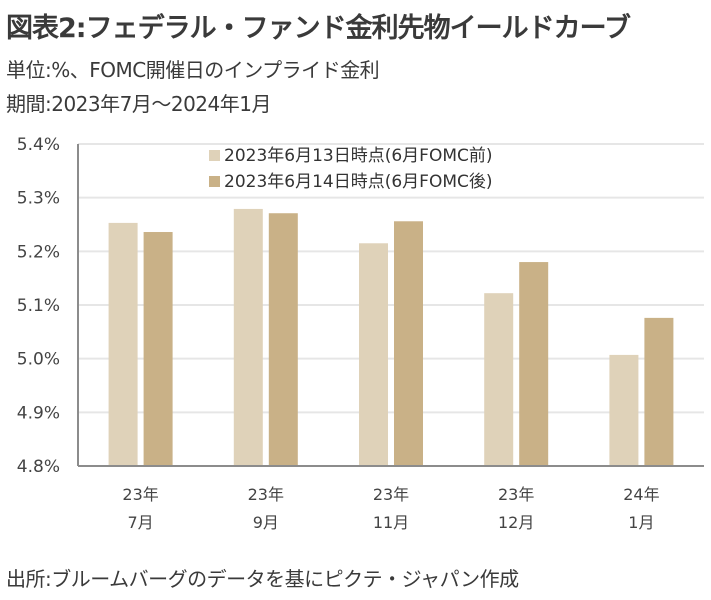 The height and width of the screenshot is (600, 711). I want to click on y-tick-label: 5.2%, so click(38, 252).